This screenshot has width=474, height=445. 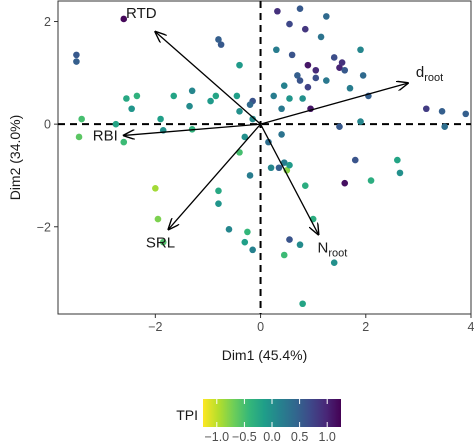 What do you see at coordinates (244, 437) in the screenshot?
I see `colorbar-tick-label: −0.5` at bounding box center [244, 437].